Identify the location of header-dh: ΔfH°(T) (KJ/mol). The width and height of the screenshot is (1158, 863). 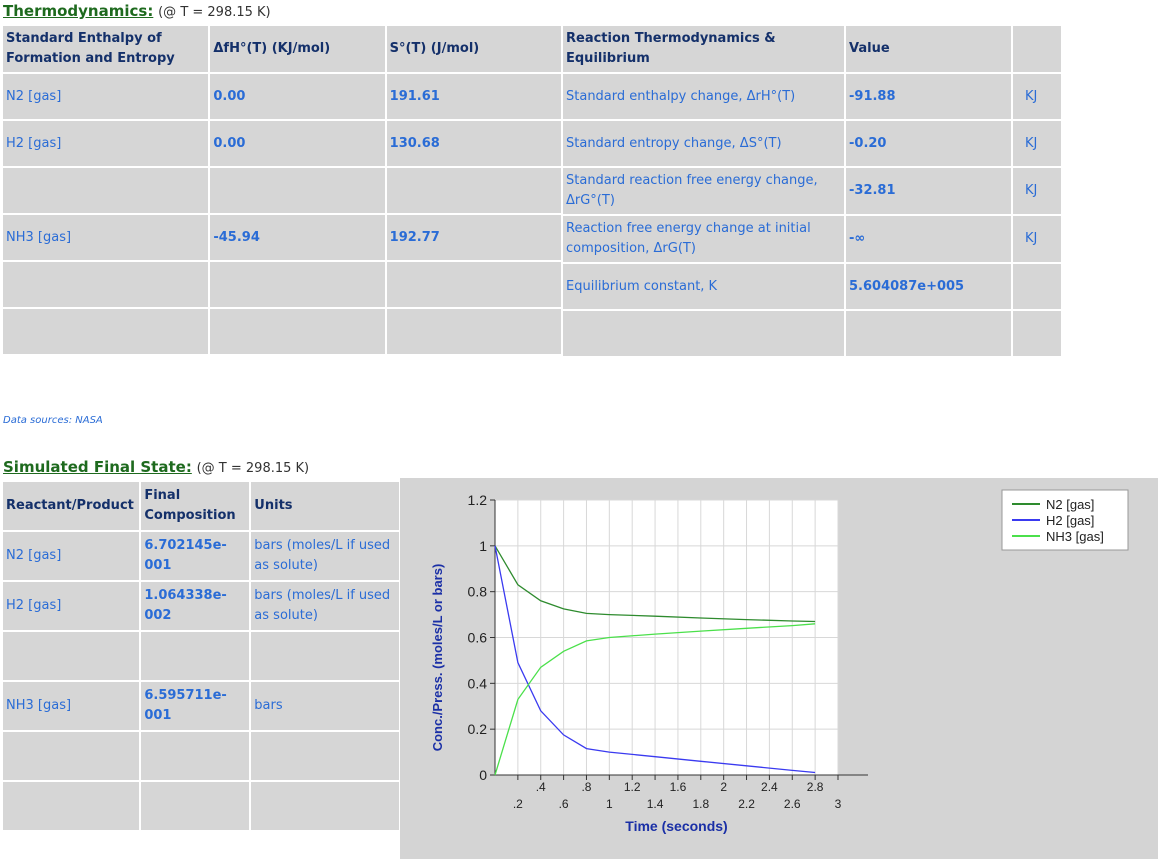
(297, 49).